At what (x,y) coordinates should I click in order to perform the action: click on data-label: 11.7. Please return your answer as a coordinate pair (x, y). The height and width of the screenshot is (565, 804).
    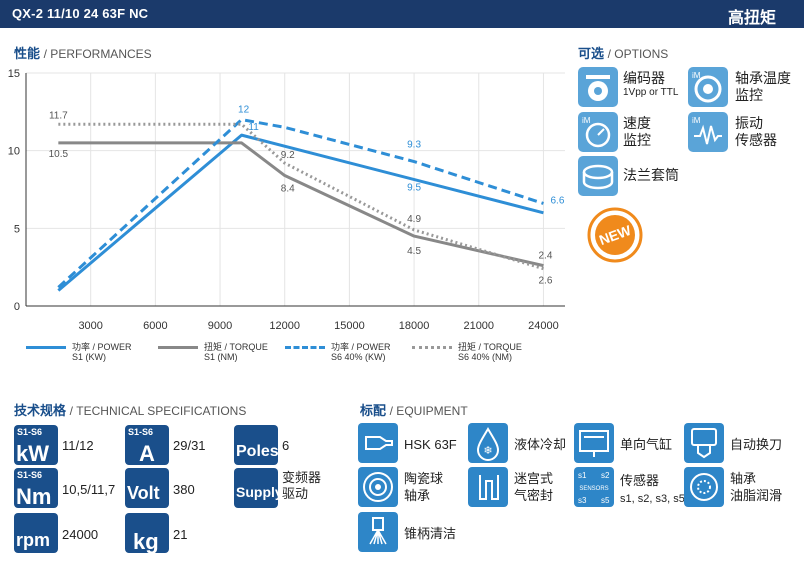
    Looking at the image, I should click on (58, 115).